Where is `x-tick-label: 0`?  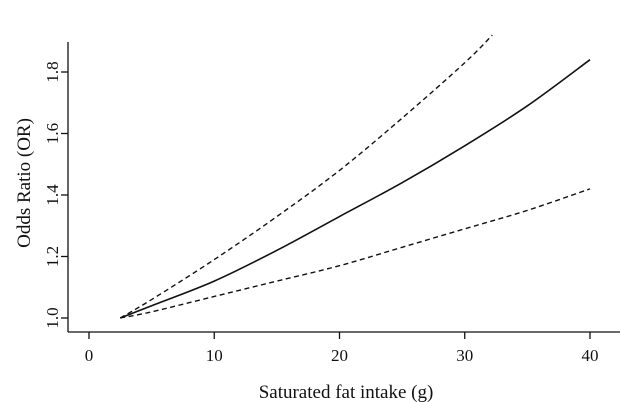
x-tick-label: 0 is located at coordinates (89, 355).